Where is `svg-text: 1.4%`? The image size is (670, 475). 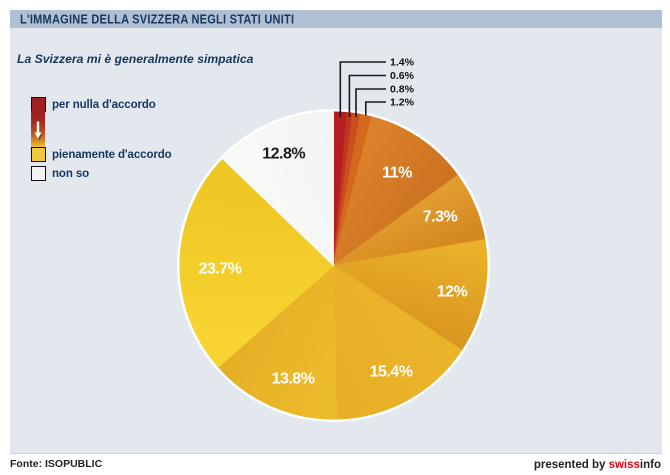
svg-text: 1.4% is located at coordinates (402, 63).